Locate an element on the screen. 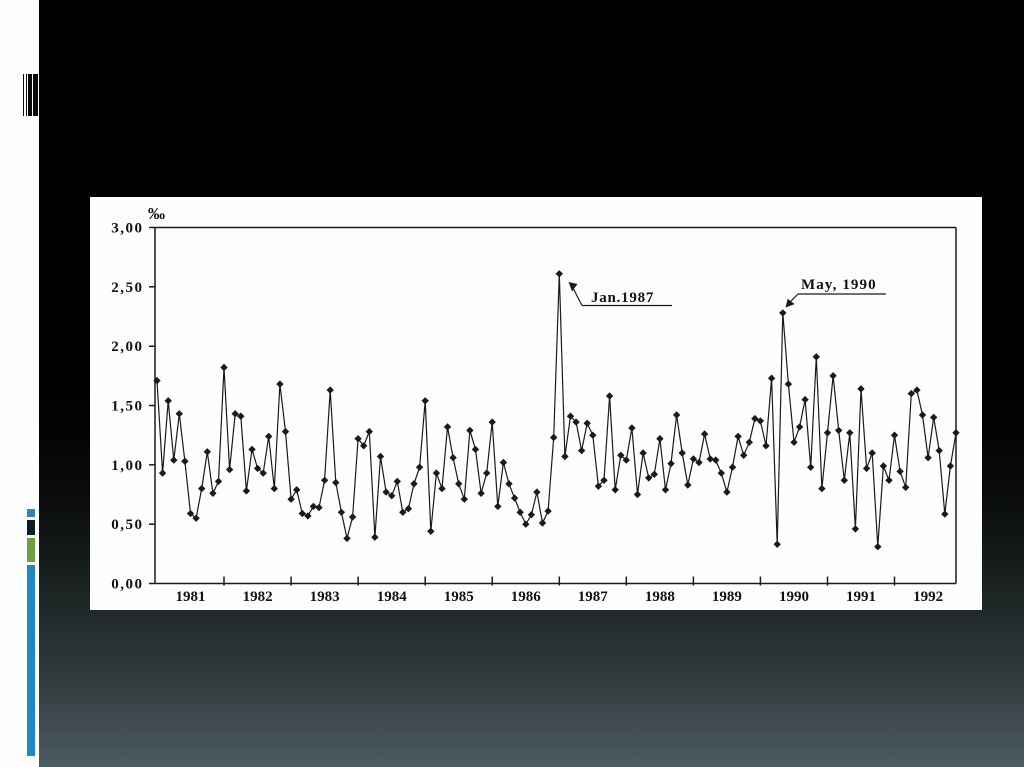 The image size is (1024, 767). svg-text: 1,00 is located at coordinates (127, 466).